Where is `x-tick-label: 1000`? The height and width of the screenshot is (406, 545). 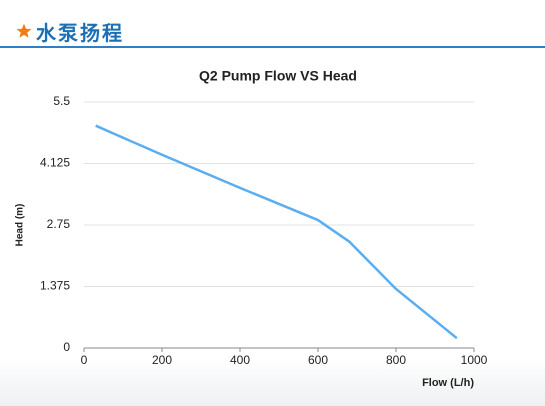
x-tick-label: 1000 is located at coordinates (474, 360).